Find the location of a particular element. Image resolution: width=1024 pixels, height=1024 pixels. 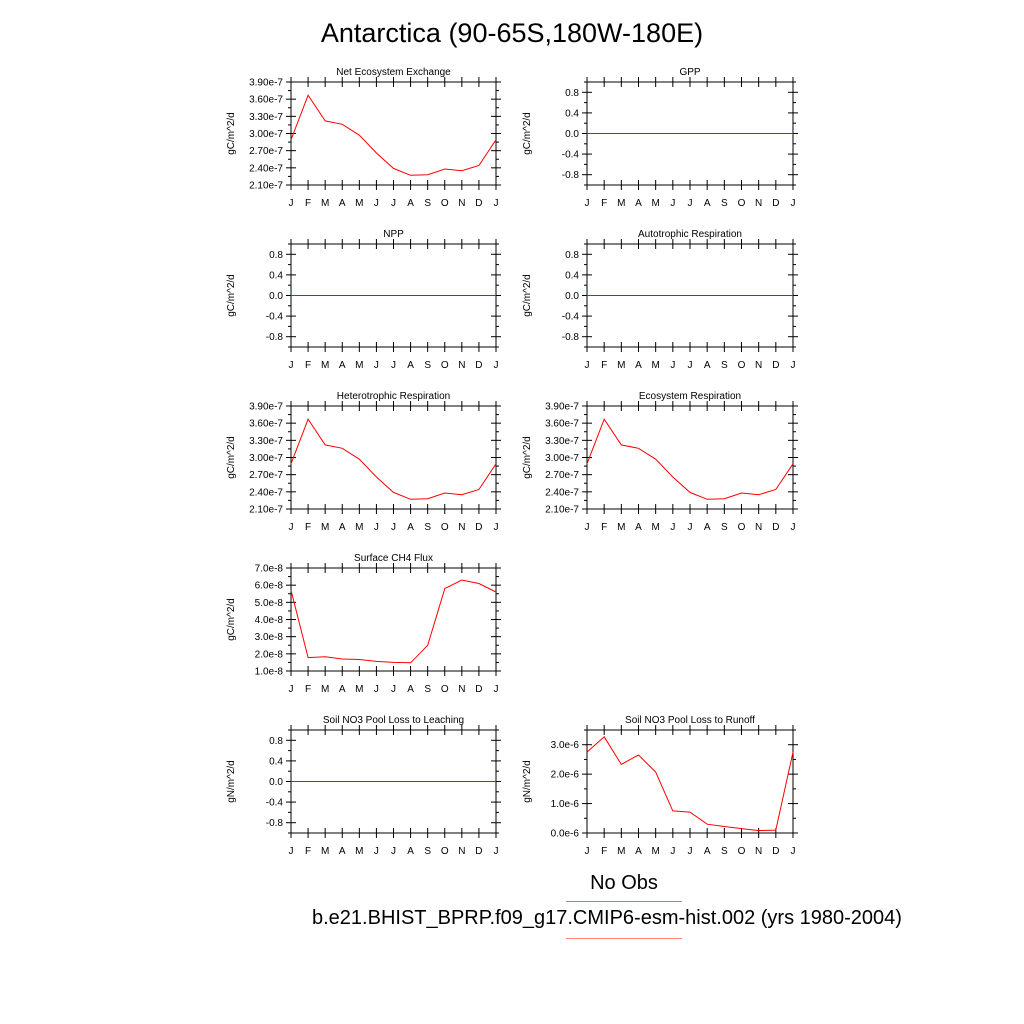

y-tick-label: 2.10e-7 is located at coordinates (562, 510).